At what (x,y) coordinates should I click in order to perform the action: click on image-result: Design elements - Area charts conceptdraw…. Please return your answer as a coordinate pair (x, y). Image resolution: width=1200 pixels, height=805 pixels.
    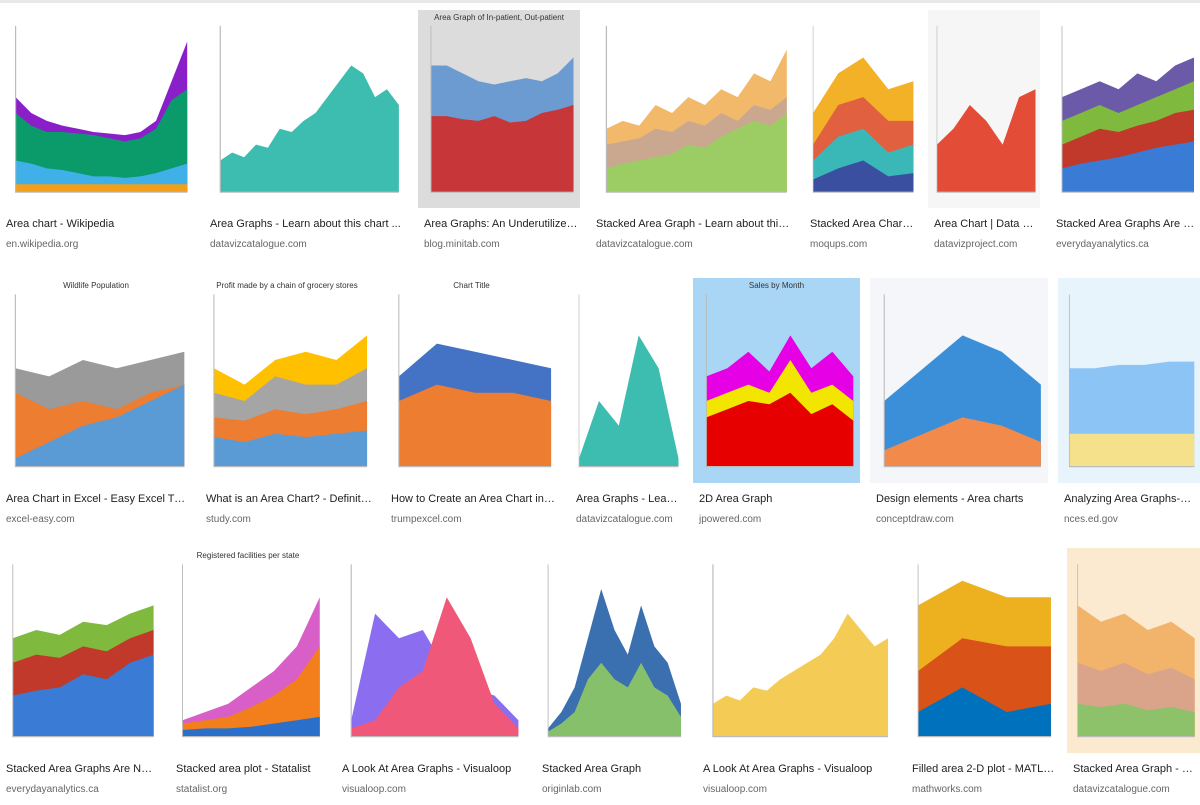
    Looking at the image, I should click on (959, 406).